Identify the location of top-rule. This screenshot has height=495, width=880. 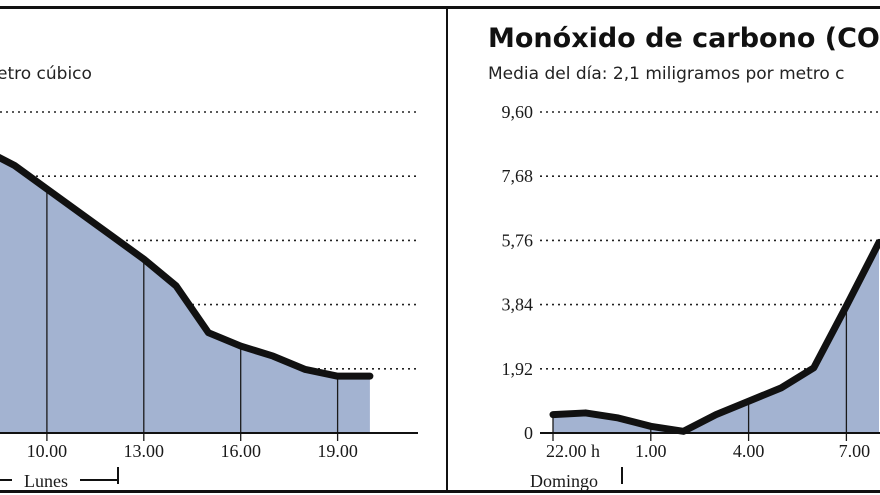
(440, 7).